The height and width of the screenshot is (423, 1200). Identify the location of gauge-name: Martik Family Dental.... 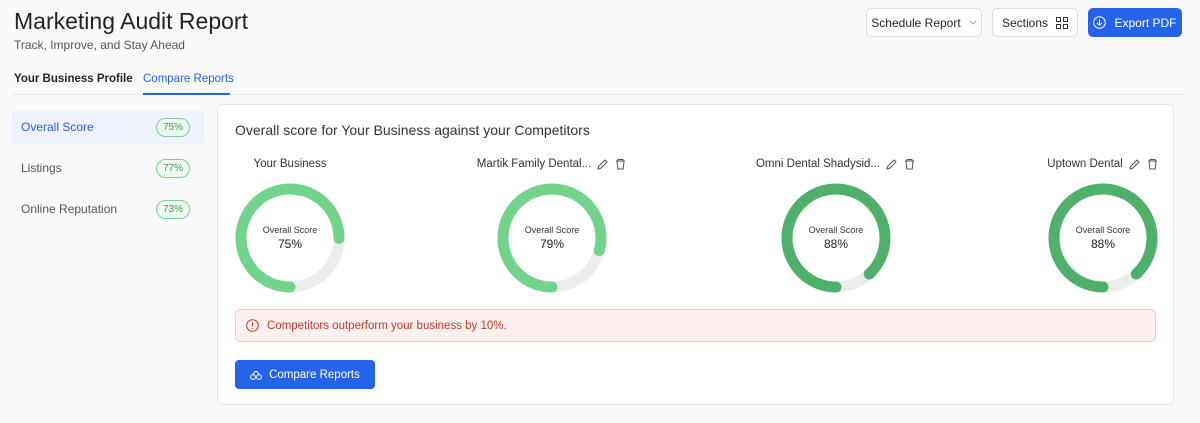
(534, 164).